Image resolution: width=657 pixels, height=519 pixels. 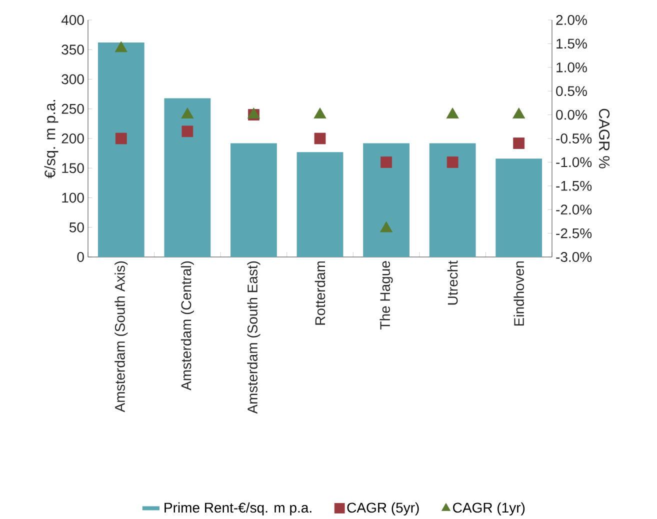 I want to click on legend-label: CAGR (1yr), so click(x=489, y=509).